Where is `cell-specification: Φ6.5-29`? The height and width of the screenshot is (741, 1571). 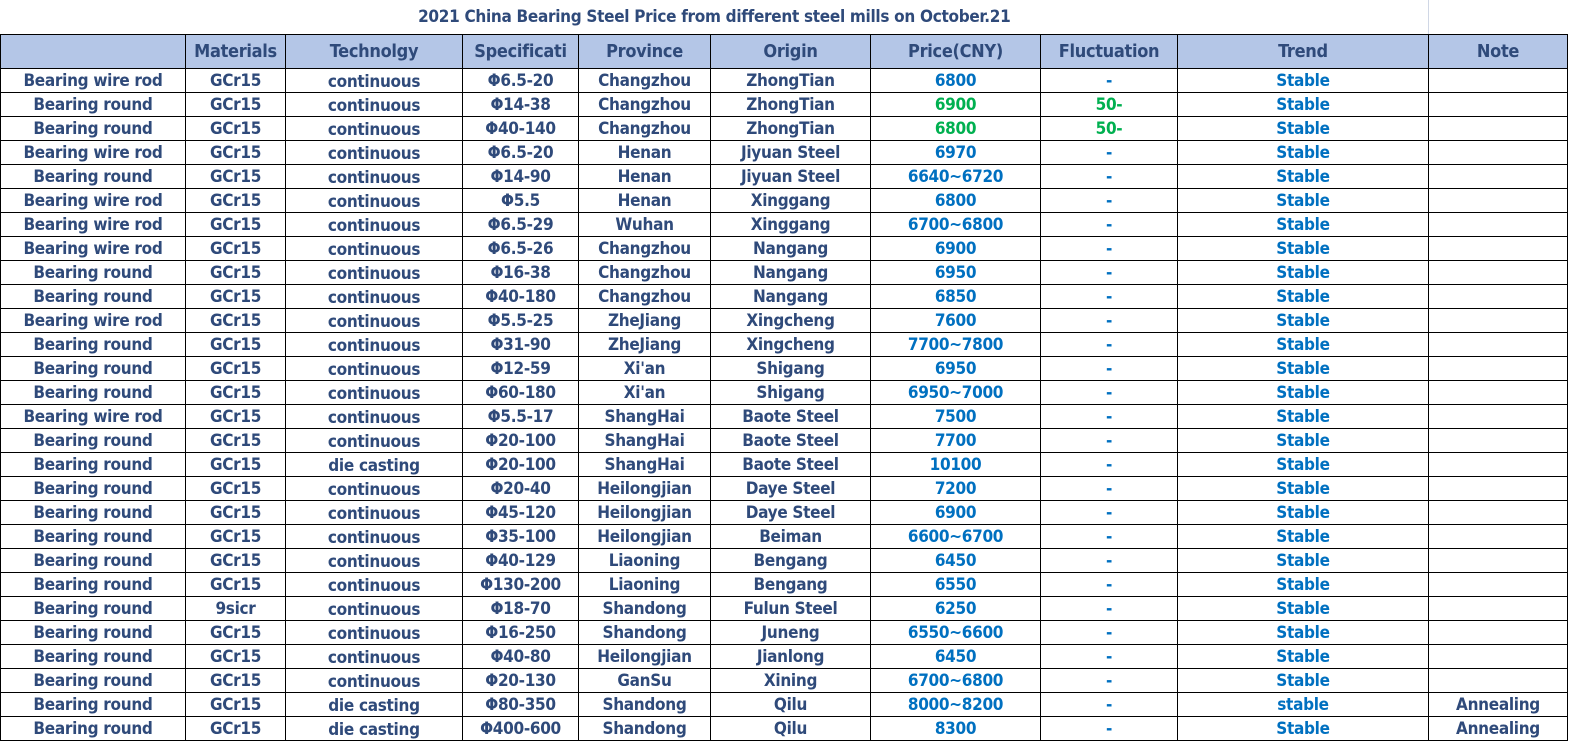
cell-specification: Φ6.5-29 is located at coordinates (520, 224).